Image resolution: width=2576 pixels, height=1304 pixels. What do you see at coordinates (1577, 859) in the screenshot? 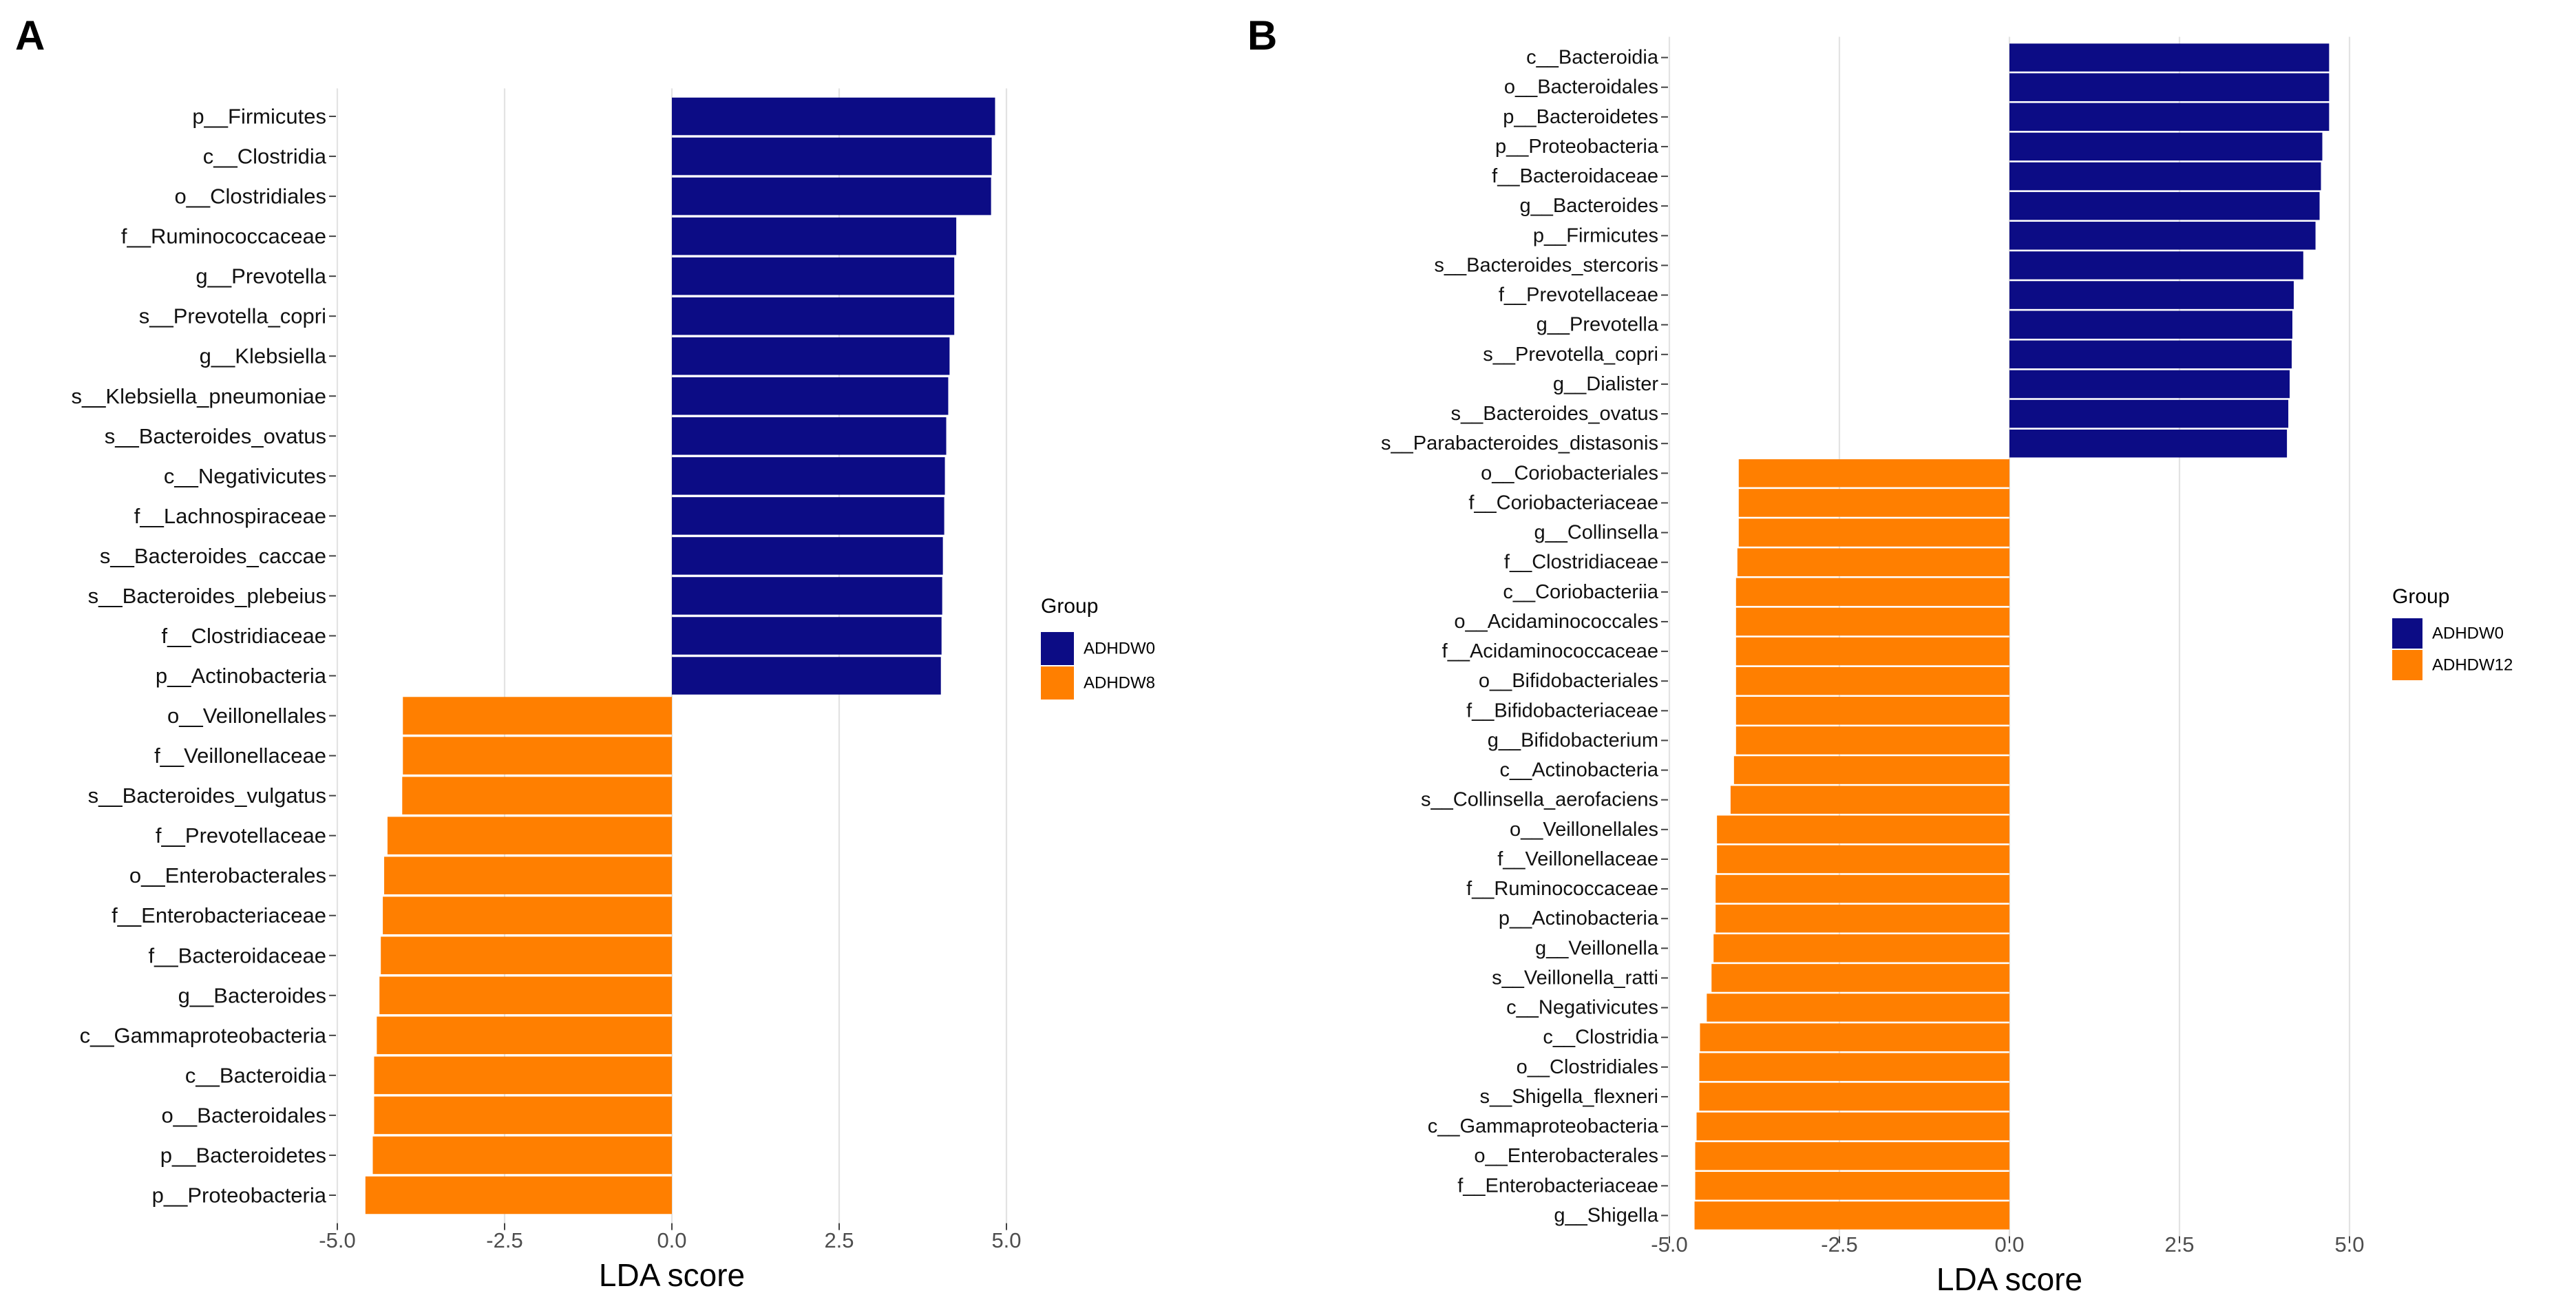
I see `category-label: f__Veillonellaceae` at bounding box center [1577, 859].